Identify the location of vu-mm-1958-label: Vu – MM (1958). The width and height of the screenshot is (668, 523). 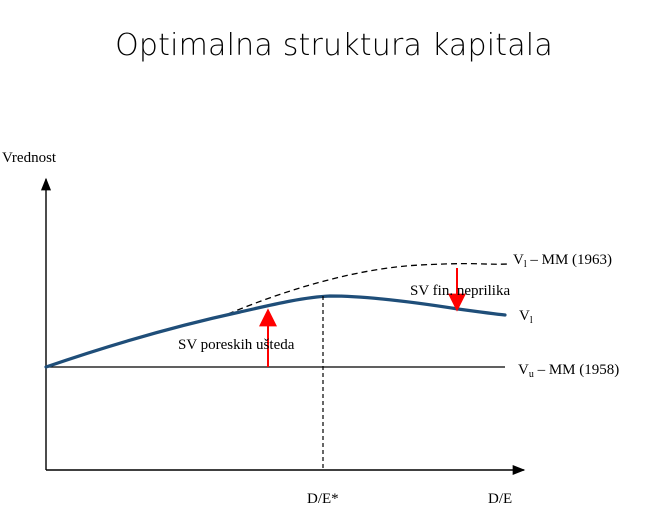
(568, 371).